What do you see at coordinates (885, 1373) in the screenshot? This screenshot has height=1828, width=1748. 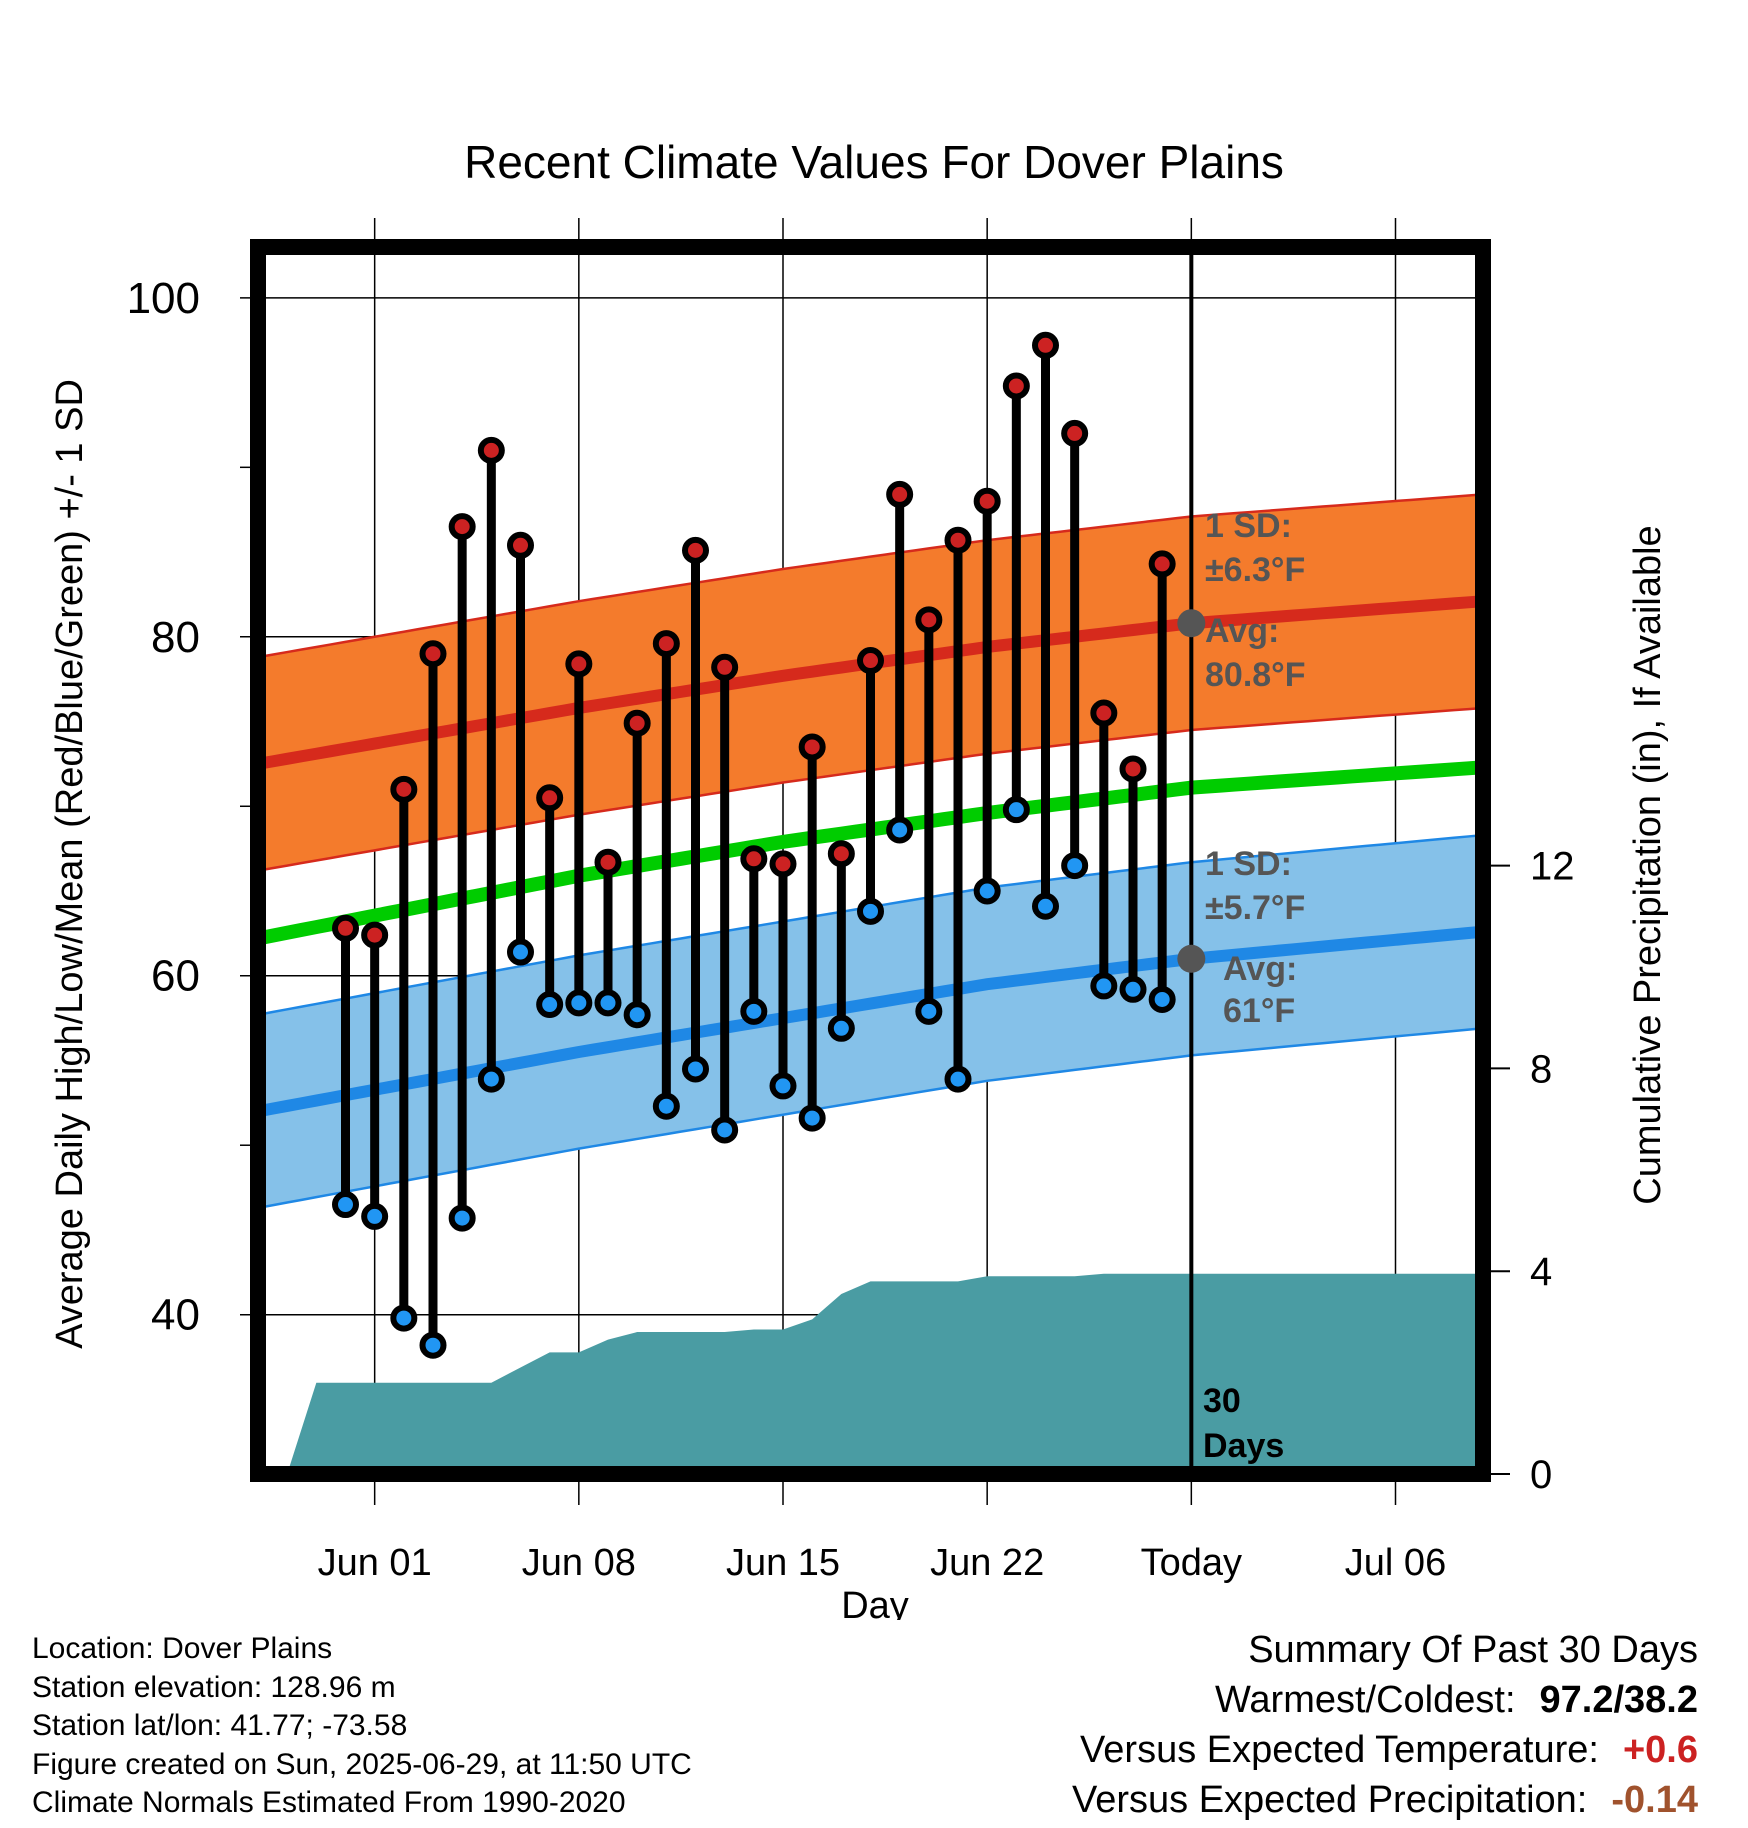 I see `precipitation-area` at bounding box center [885, 1373].